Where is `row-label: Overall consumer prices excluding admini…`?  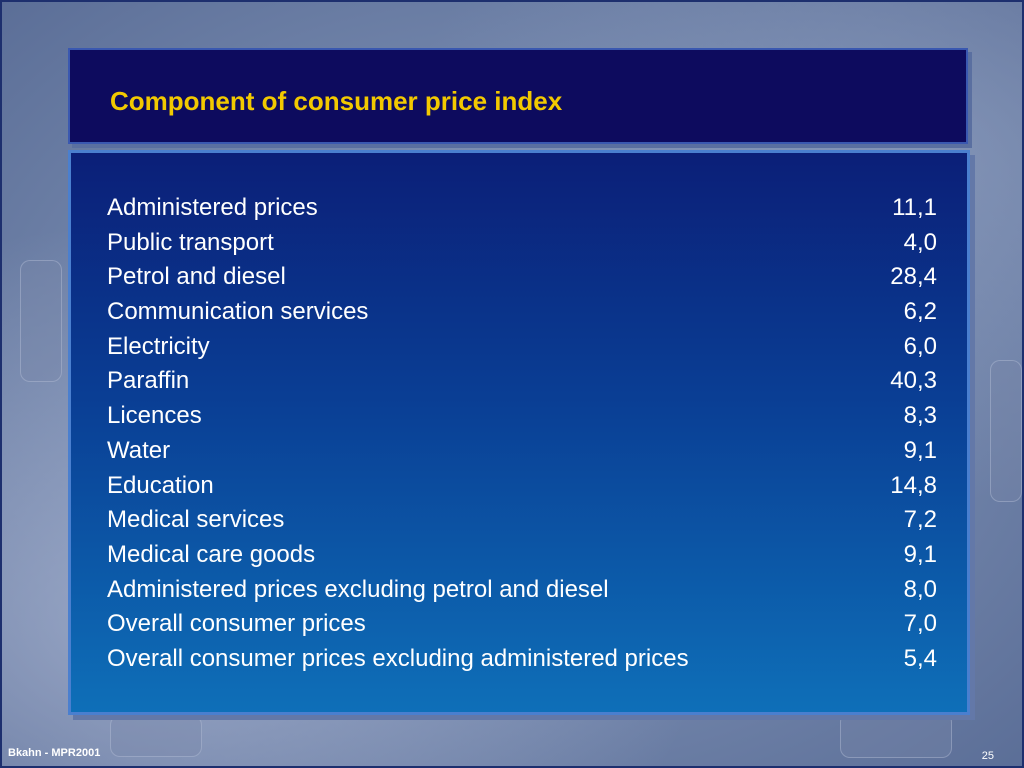
row-label: Overall consumer prices excluding admini… is located at coordinates (398, 658).